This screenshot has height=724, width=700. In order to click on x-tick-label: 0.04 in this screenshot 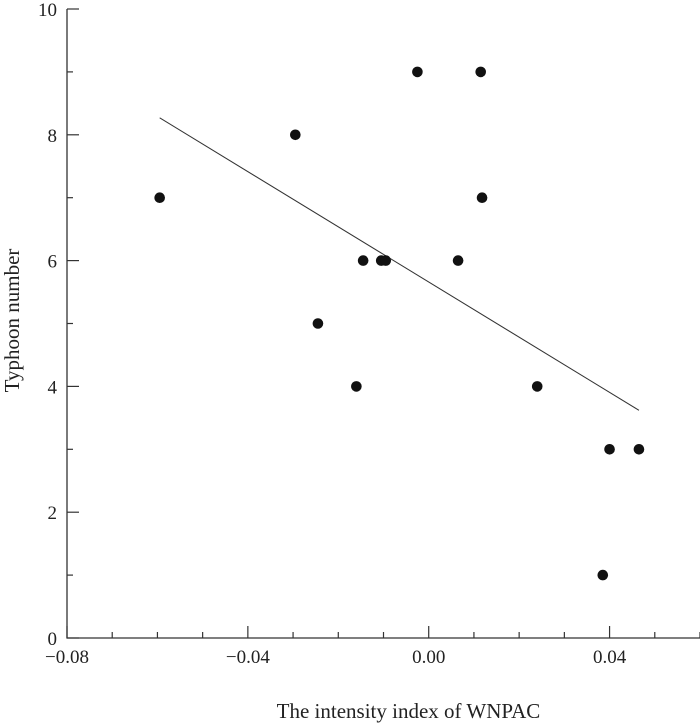, I will do `click(610, 657)`.